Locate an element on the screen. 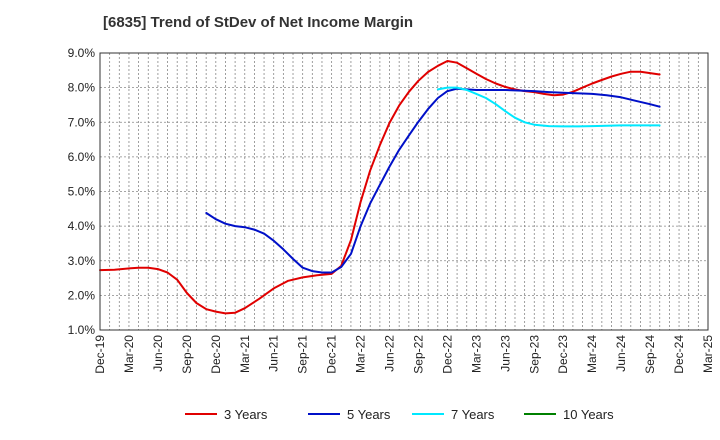 Image resolution: width=720 pixels, height=440 pixels. y-tick-label: 2.0% is located at coordinates (82, 295).